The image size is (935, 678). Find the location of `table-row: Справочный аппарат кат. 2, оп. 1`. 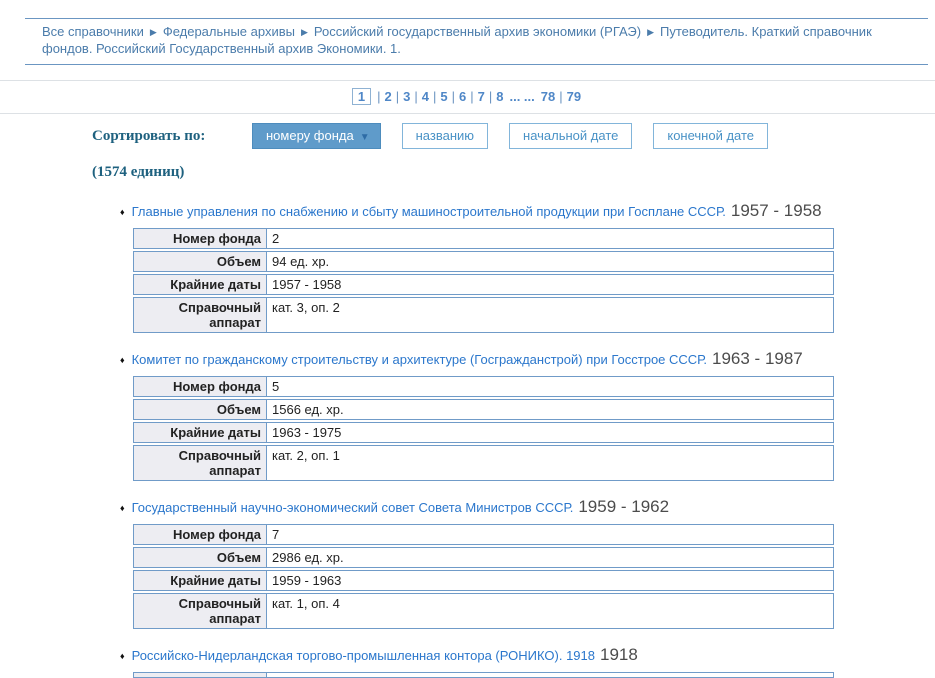

table-row: Справочный аппарат кат. 2, оп. 1 is located at coordinates (483, 463).